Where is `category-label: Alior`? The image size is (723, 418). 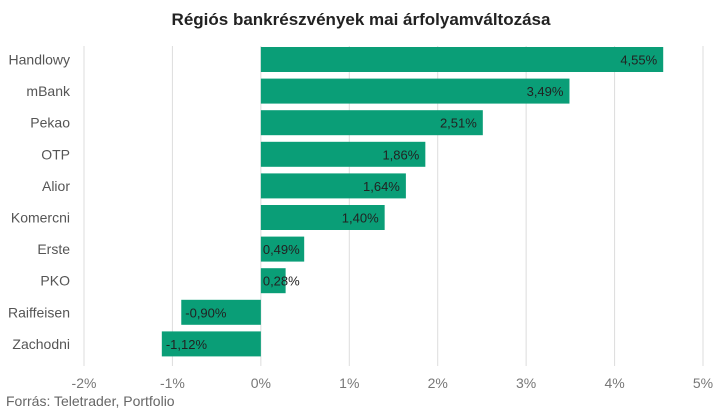
category-label: Alior is located at coordinates (56, 186).